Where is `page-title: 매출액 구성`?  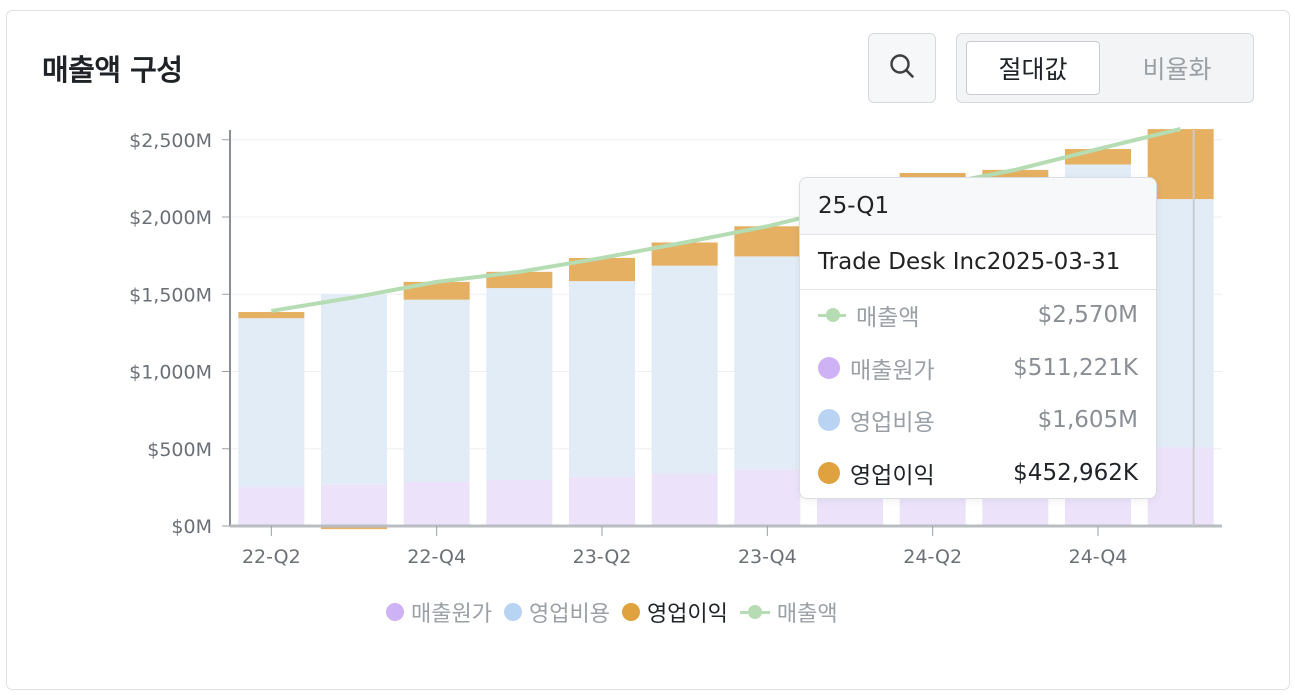 page-title: 매출액 구성 is located at coordinates (112, 70).